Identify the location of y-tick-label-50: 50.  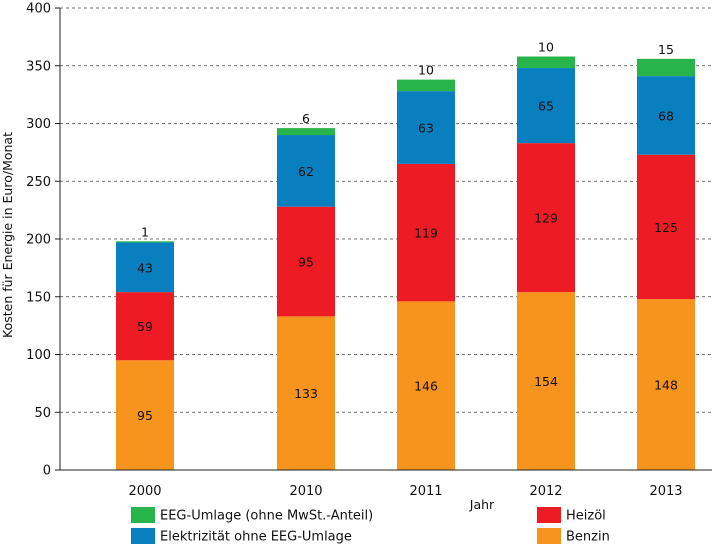
(42, 413).